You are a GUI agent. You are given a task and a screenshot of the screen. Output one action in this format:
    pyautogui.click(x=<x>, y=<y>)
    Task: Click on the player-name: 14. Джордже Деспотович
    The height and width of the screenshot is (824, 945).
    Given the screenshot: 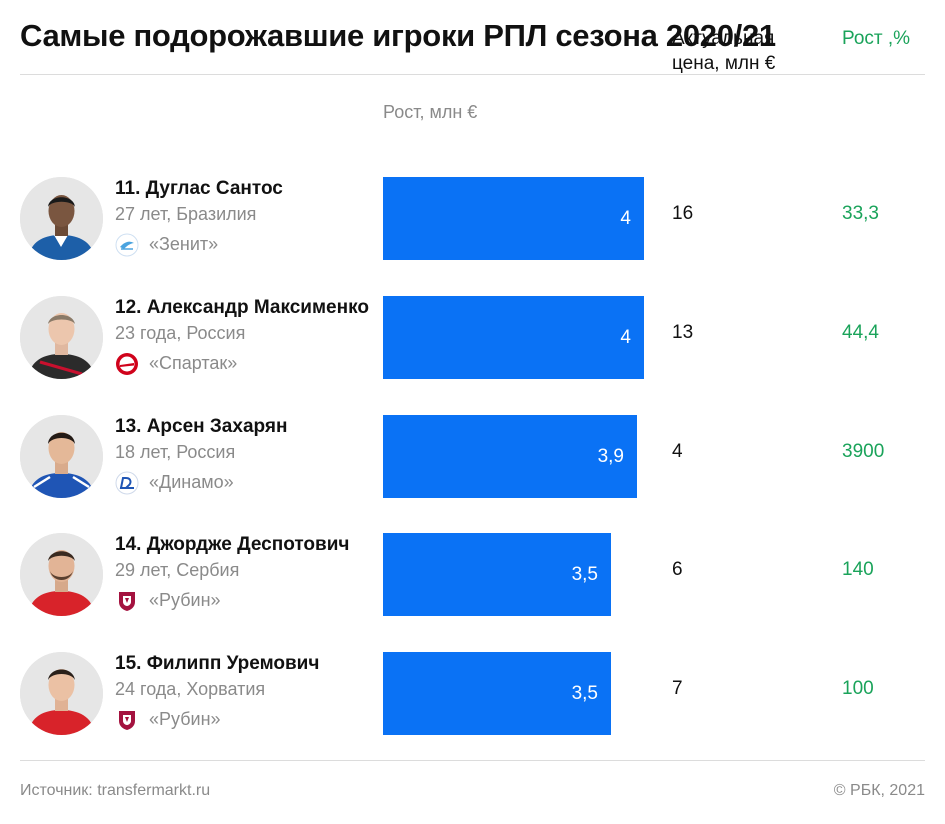 What is the action you would take?
    pyautogui.click(x=232, y=544)
    